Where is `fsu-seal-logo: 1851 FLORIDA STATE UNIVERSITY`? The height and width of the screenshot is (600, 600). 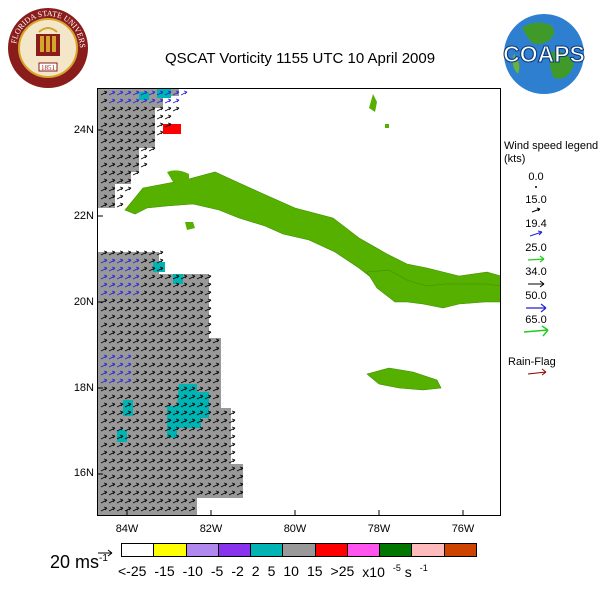 fsu-seal-logo: 1851 FLORIDA STATE UNIVERSITY is located at coordinates (47, 47).